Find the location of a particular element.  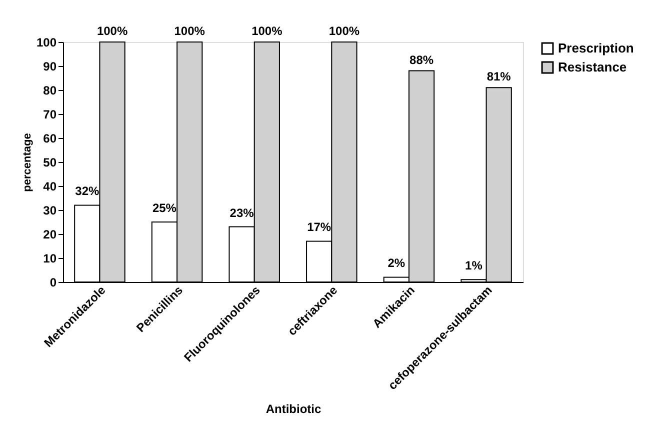

data-label: 25% is located at coordinates (164, 208).